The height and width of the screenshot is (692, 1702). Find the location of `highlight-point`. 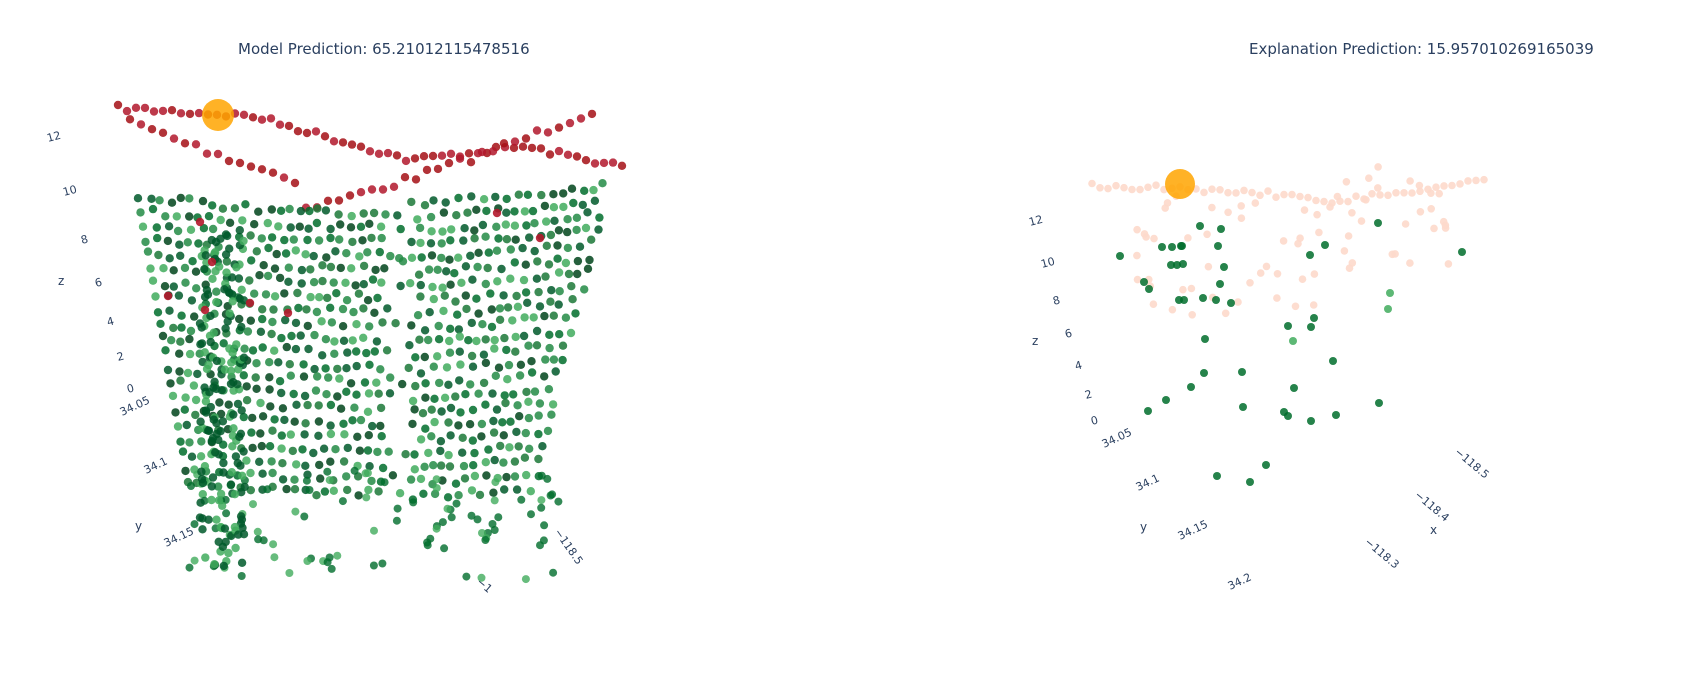

highlight-point is located at coordinates (1180, 184).